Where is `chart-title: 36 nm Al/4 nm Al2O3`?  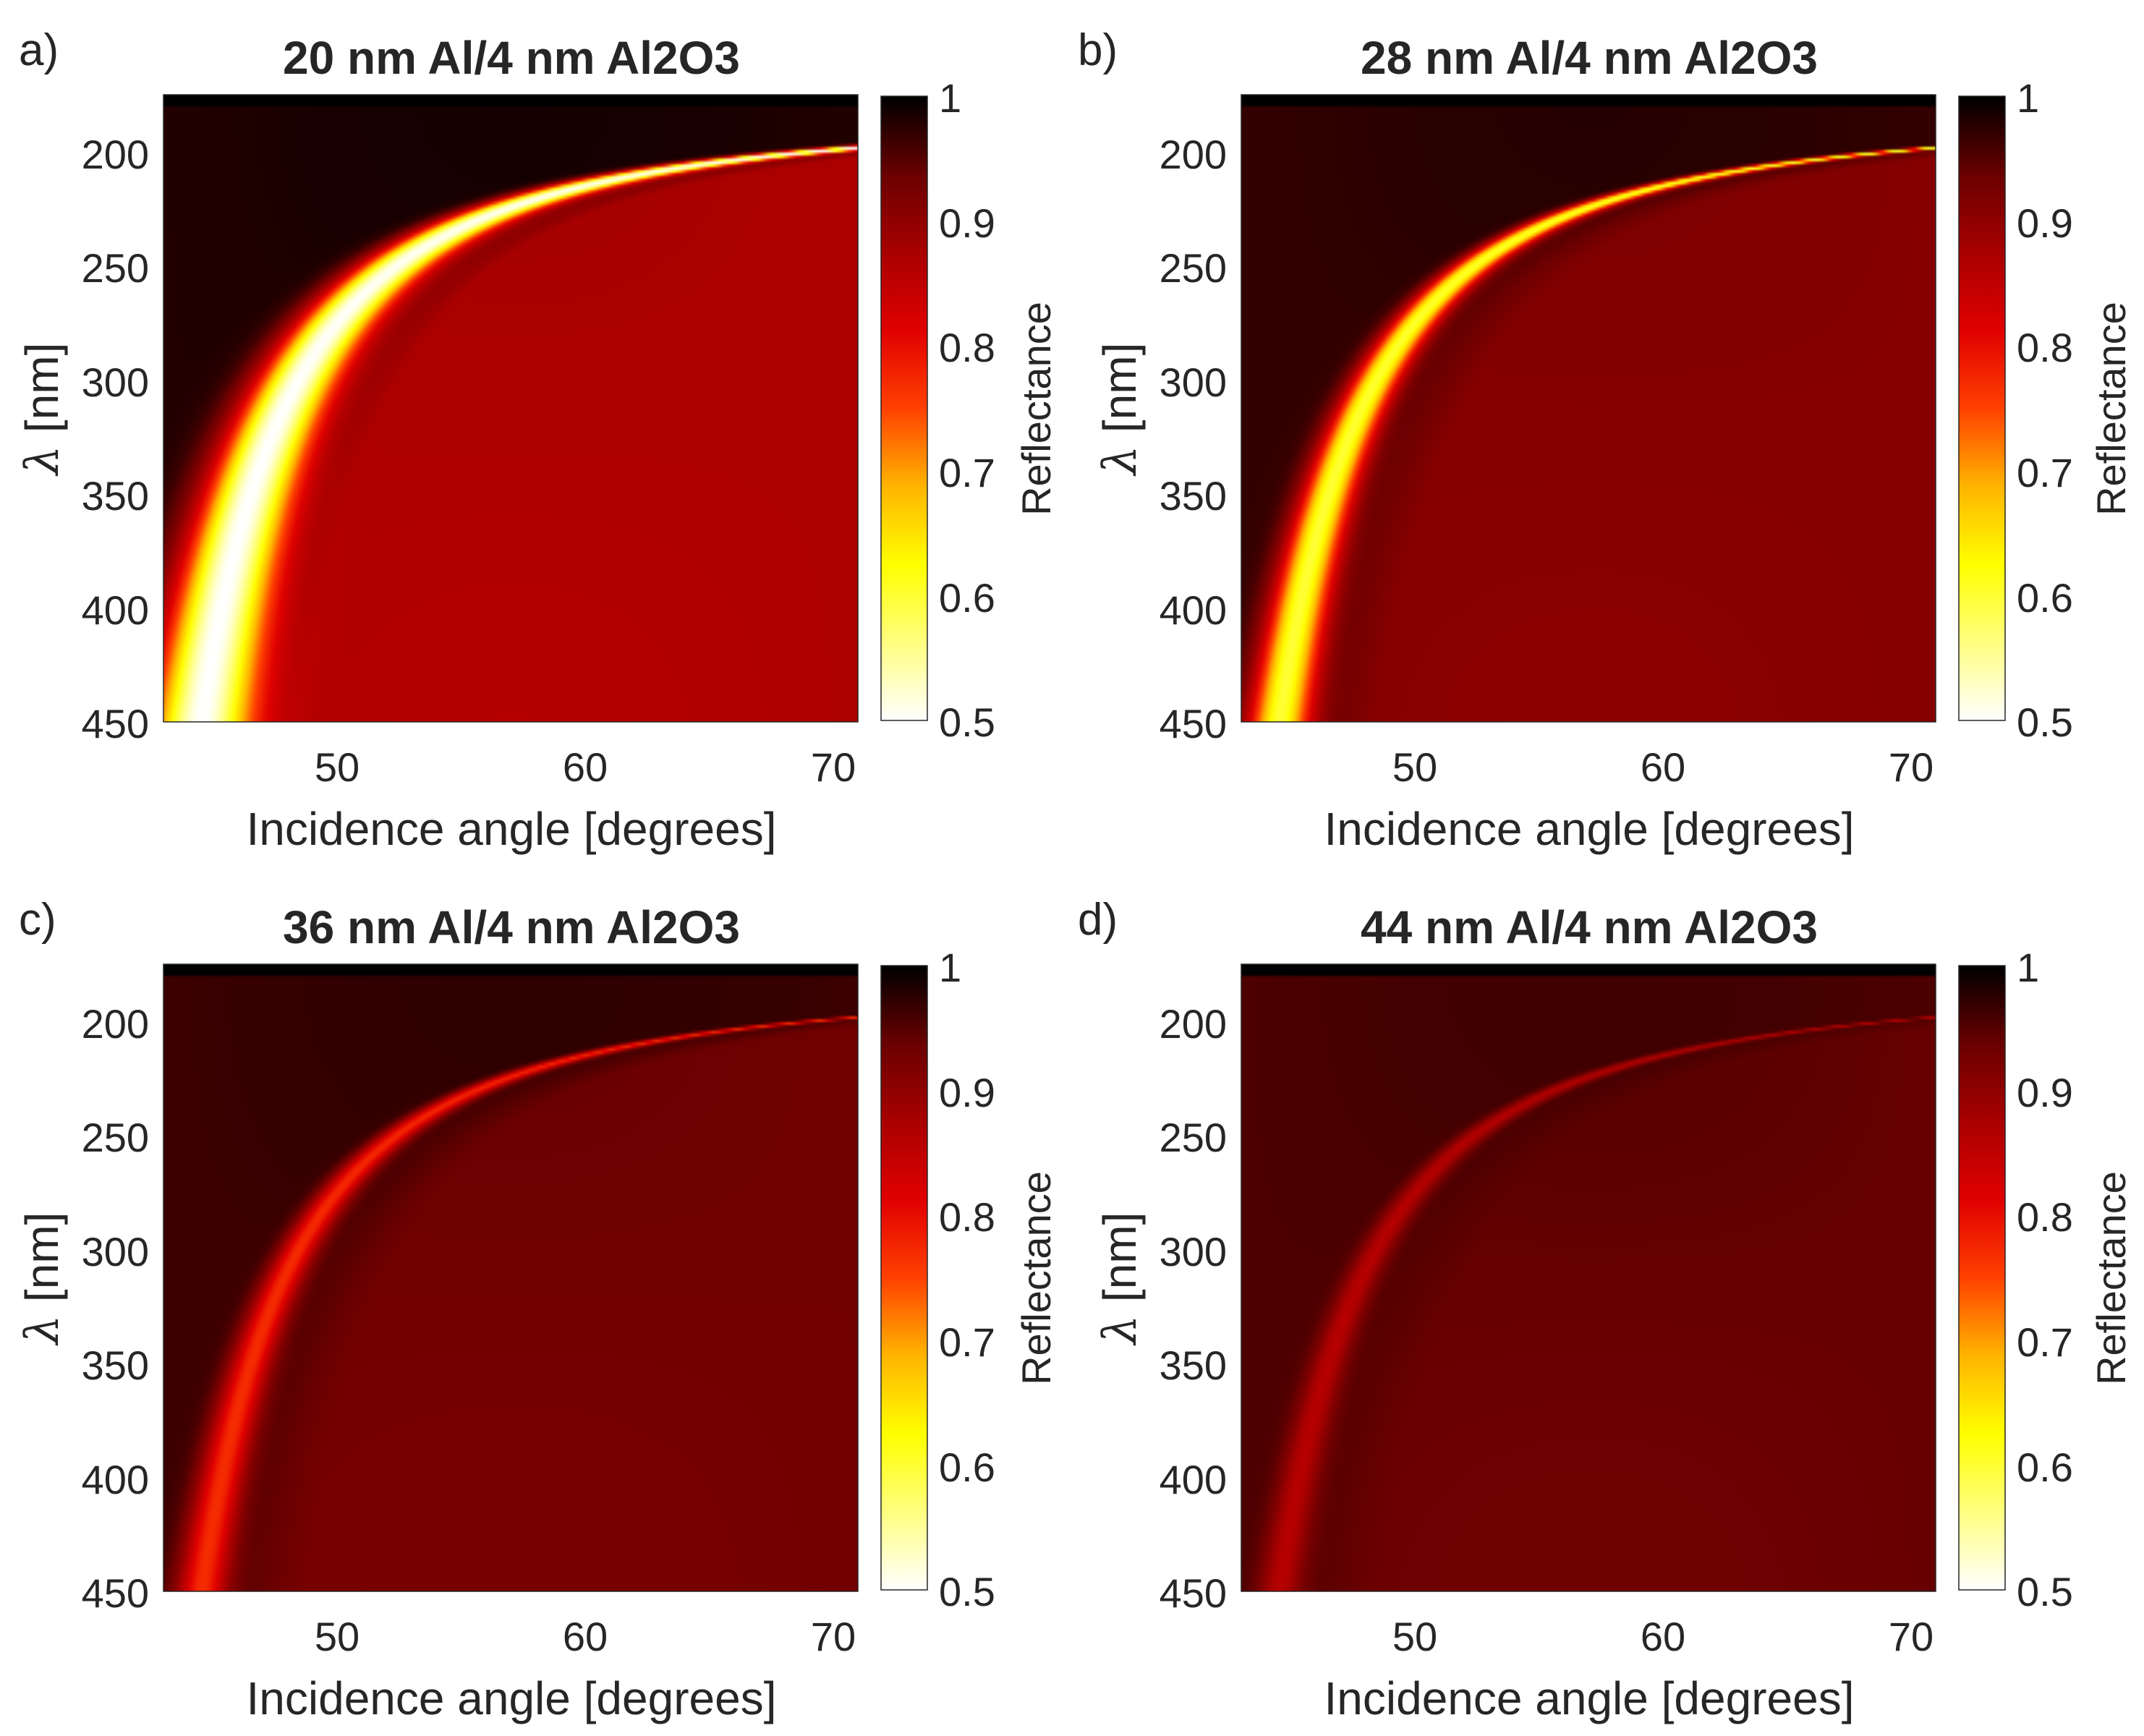
chart-title: 36 nm Al/4 nm Al2O3 is located at coordinates (511, 927).